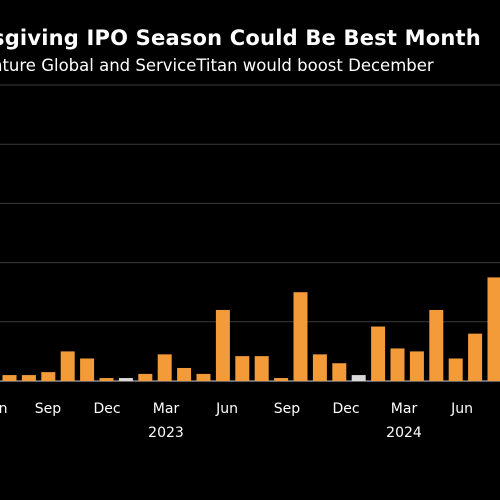 Image resolution: width=500 pixels, height=500 pixels. Describe the element at coordinates (166, 433) in the screenshot. I see `x-year-label: 2023` at that location.